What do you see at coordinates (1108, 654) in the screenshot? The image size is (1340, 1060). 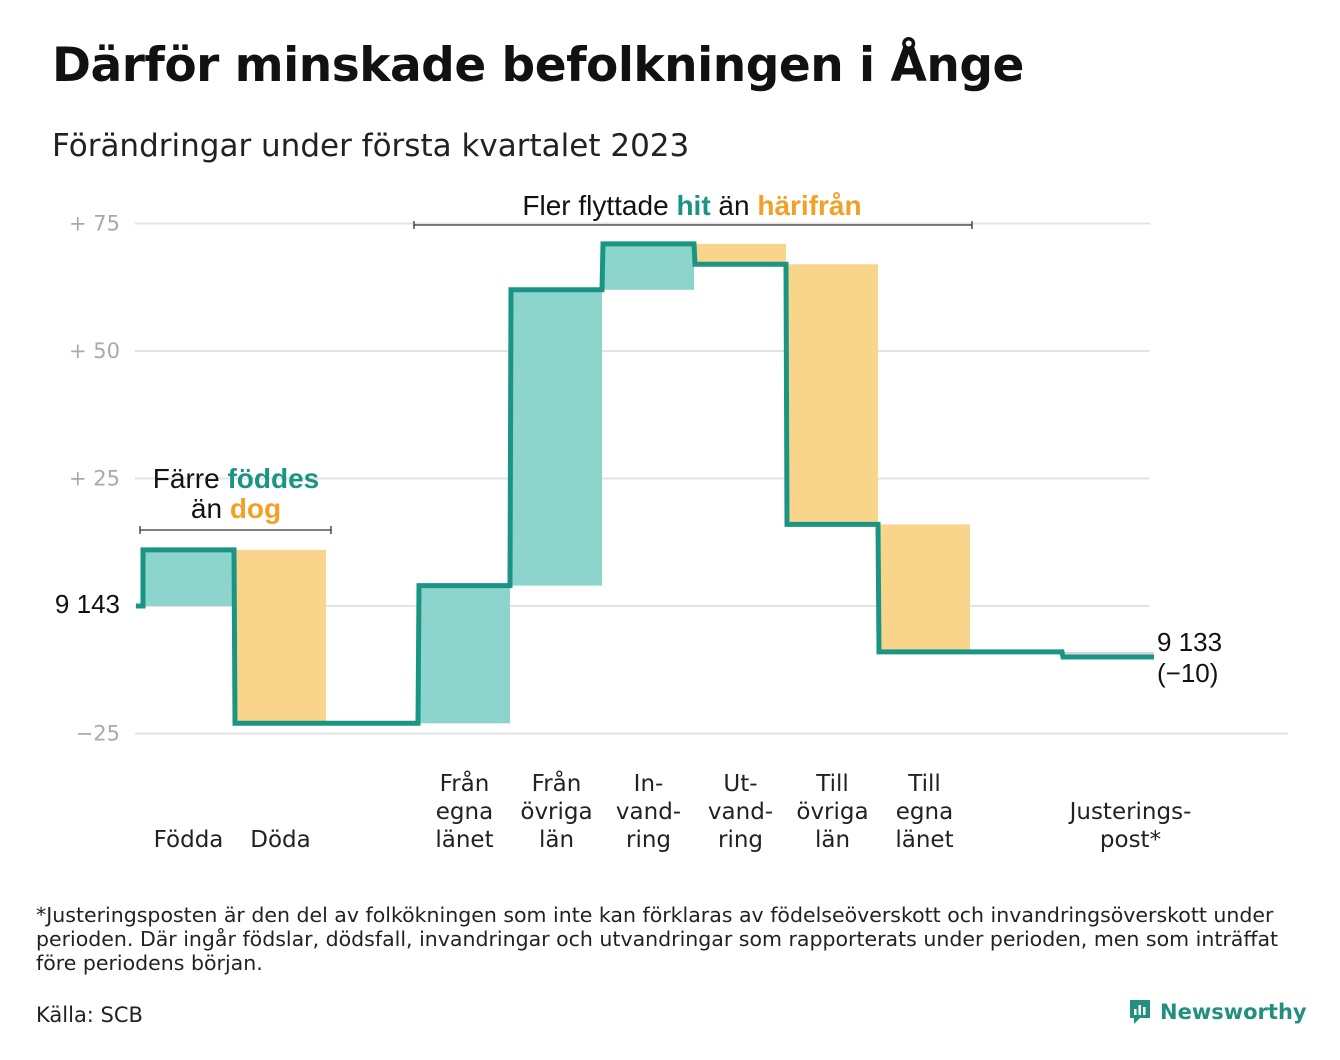 I see `bar-adjustment` at bounding box center [1108, 654].